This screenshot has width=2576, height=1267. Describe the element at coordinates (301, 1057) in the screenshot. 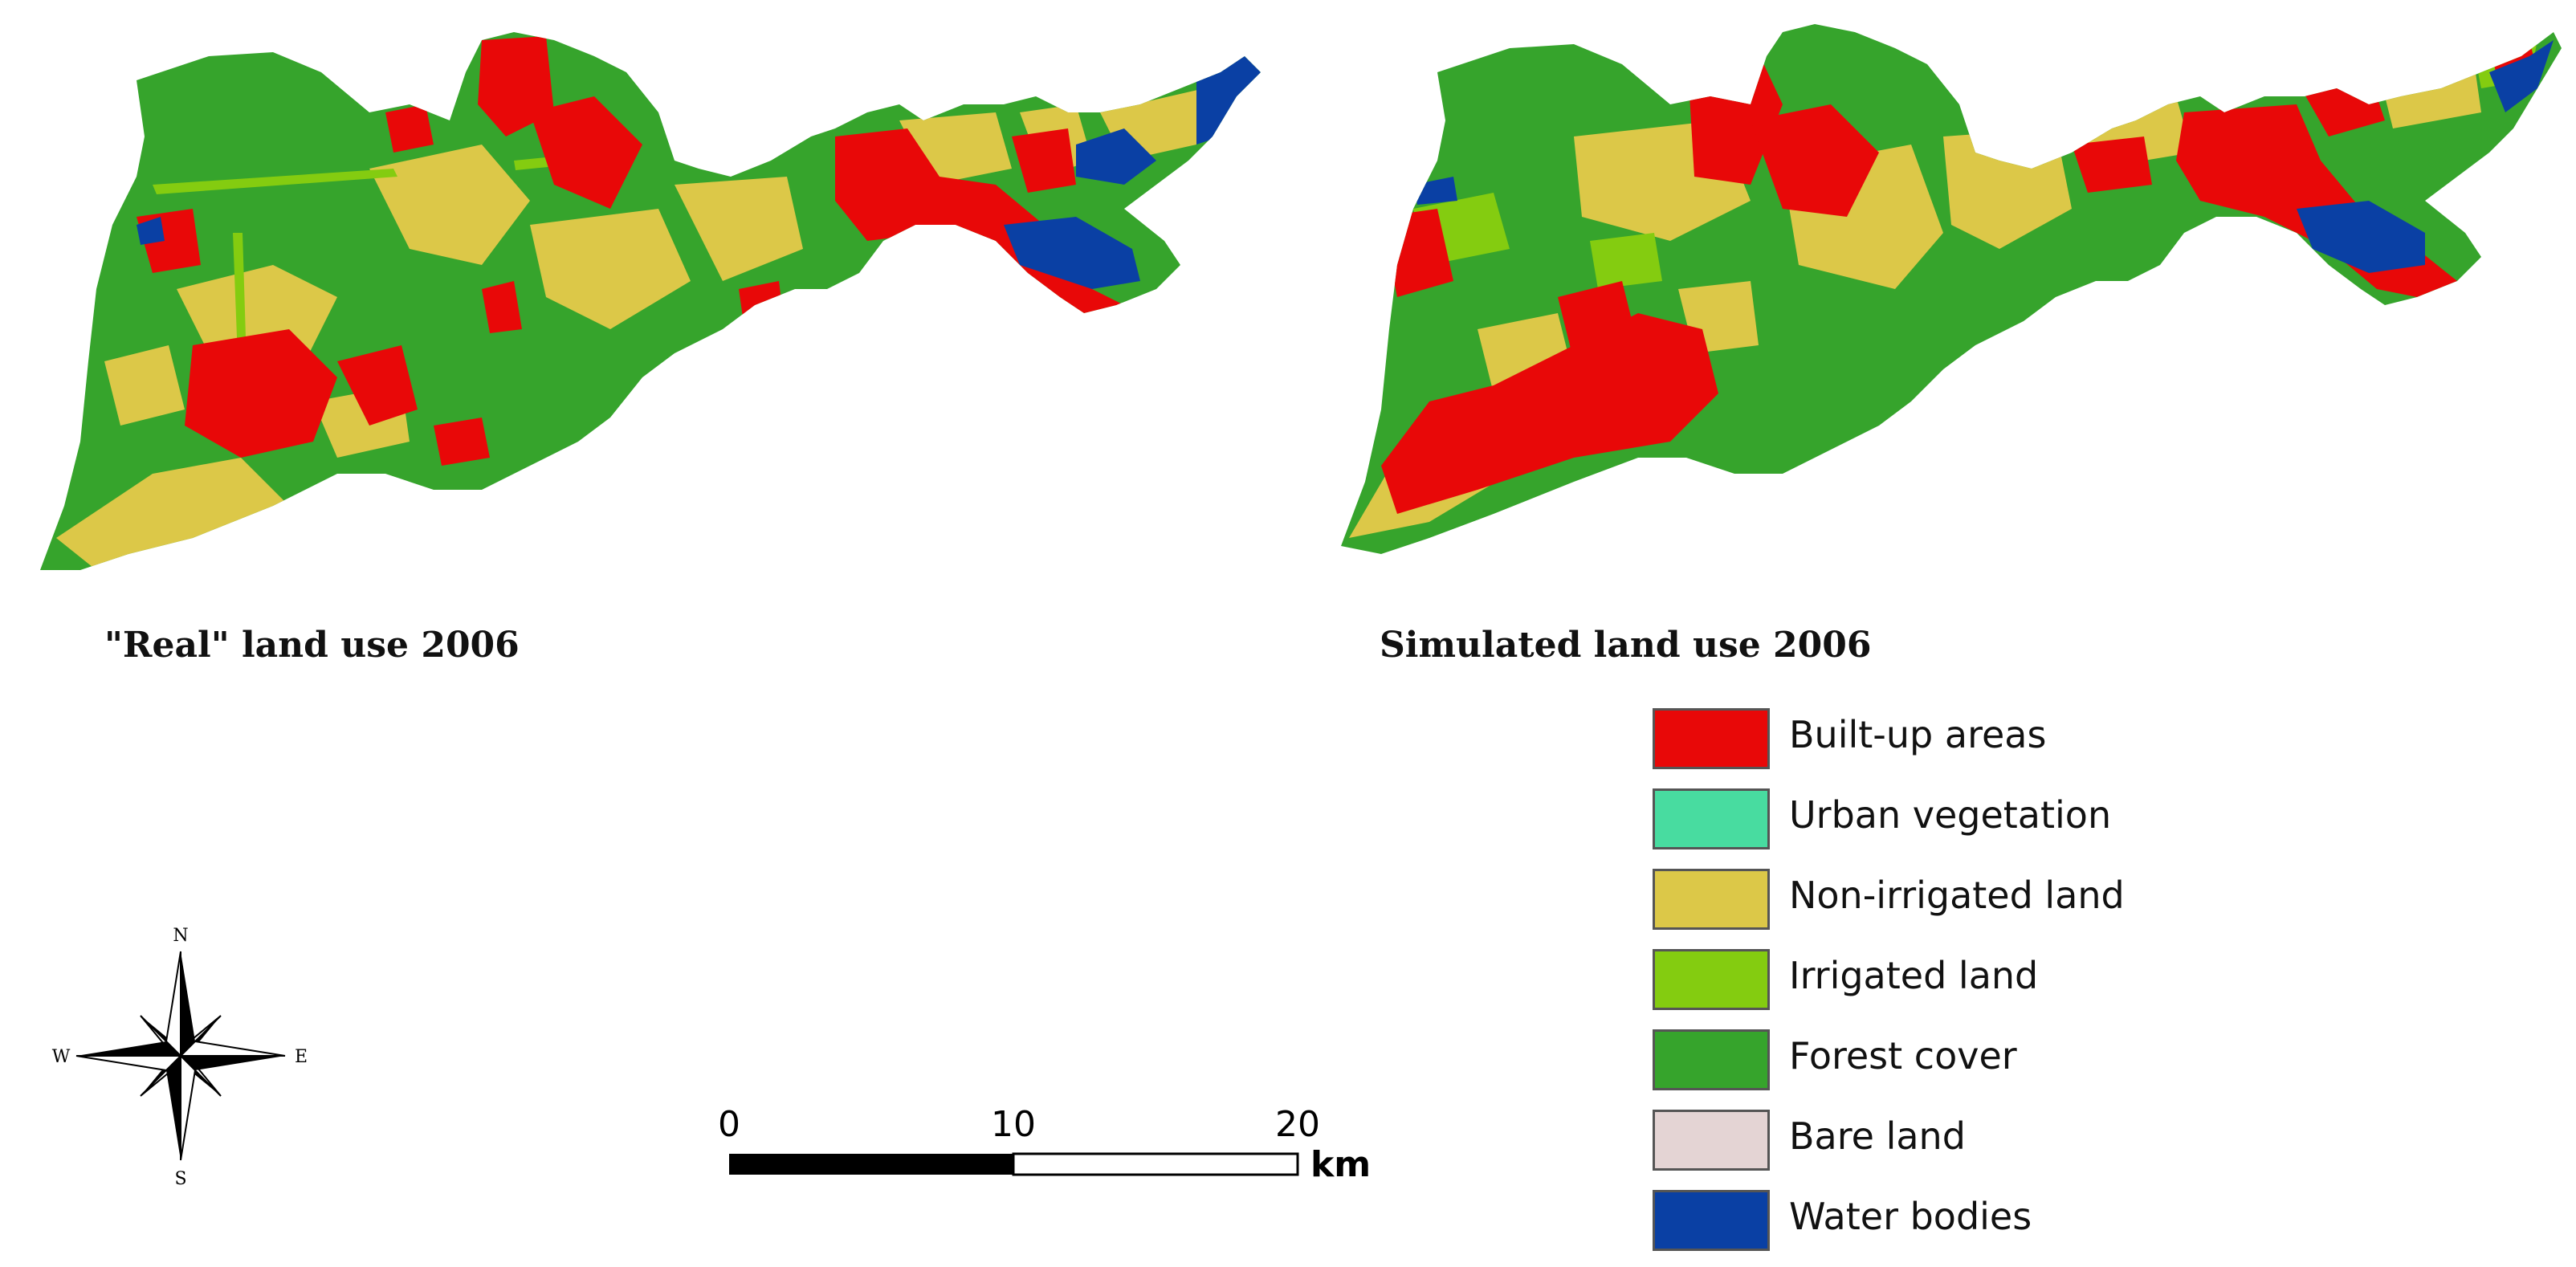

I see `compass-e: E` at that location.